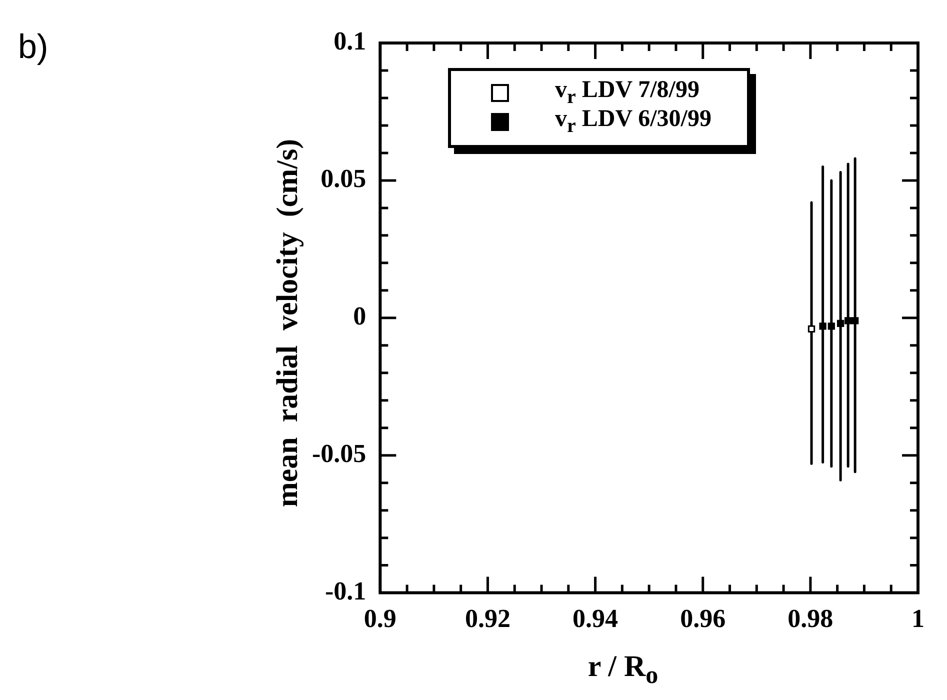  I want to click on x-tick-label: 0.92, so click(487, 619).